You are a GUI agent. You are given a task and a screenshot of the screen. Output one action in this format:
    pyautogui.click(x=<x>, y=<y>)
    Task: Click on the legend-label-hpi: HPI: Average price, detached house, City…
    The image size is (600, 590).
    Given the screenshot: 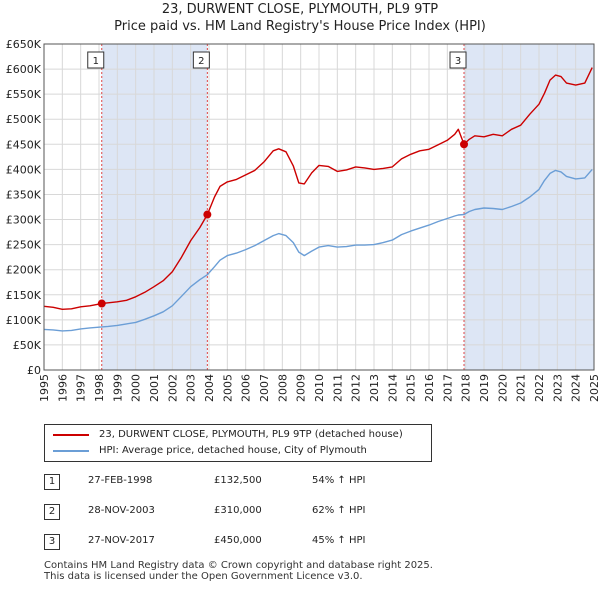 What is the action you would take?
    pyautogui.click(x=233, y=450)
    